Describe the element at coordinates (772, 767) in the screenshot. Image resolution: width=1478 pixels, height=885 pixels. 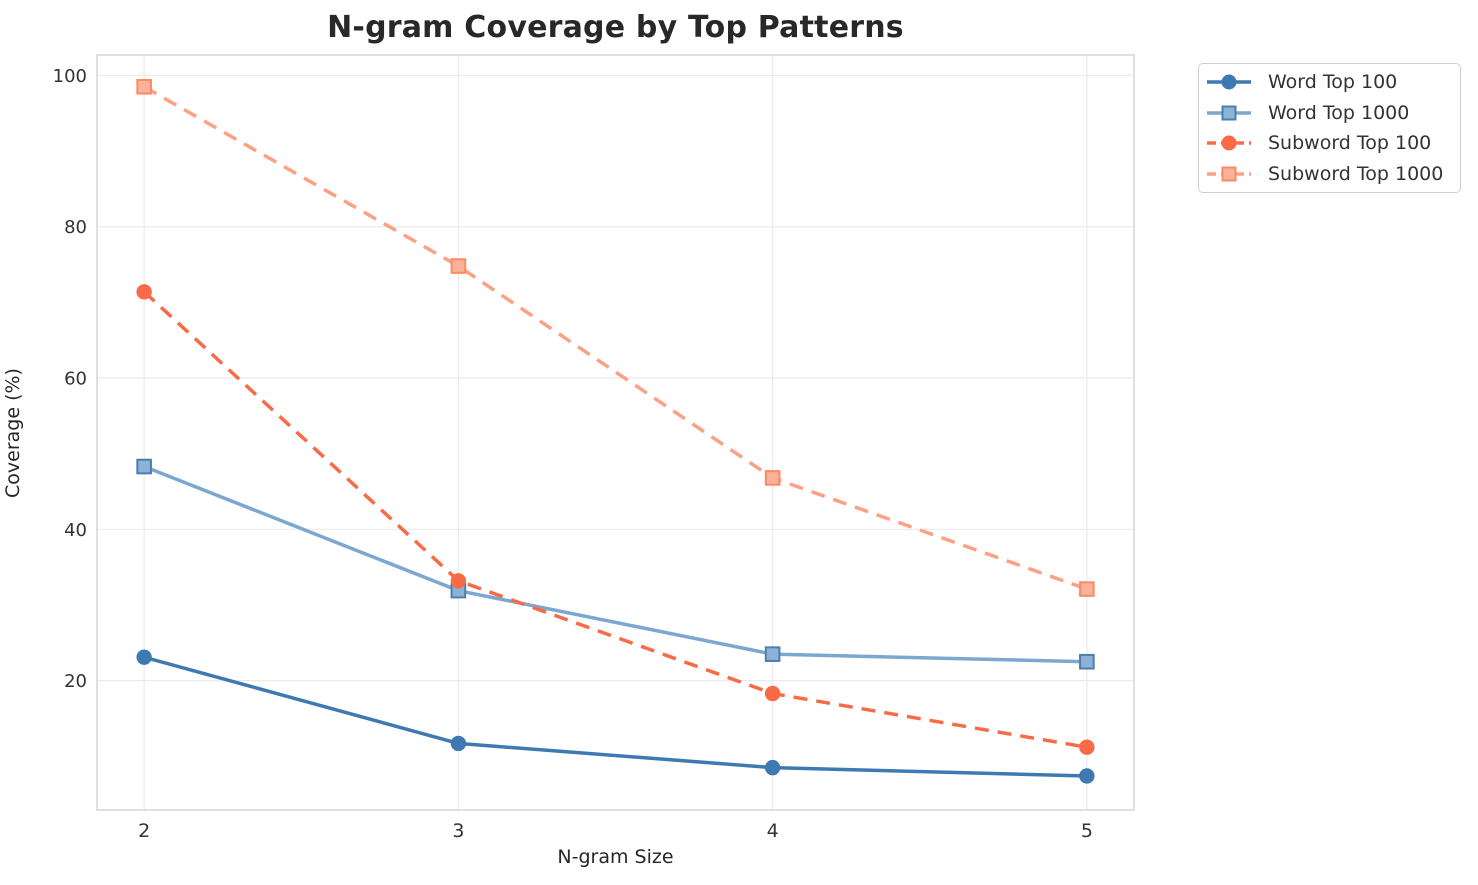
I see `marker-word-top-100-x4` at that location.